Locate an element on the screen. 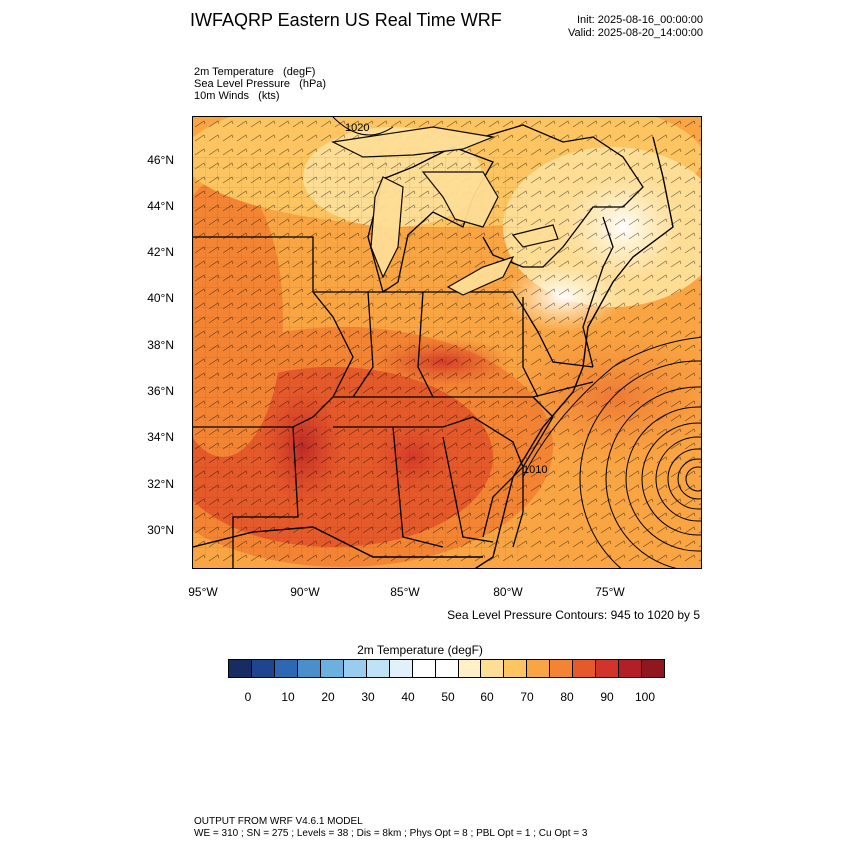 This screenshot has width=850, height=850. plot-title: IWFAQRP Eastern US Real Time WRF is located at coordinates (346, 20).